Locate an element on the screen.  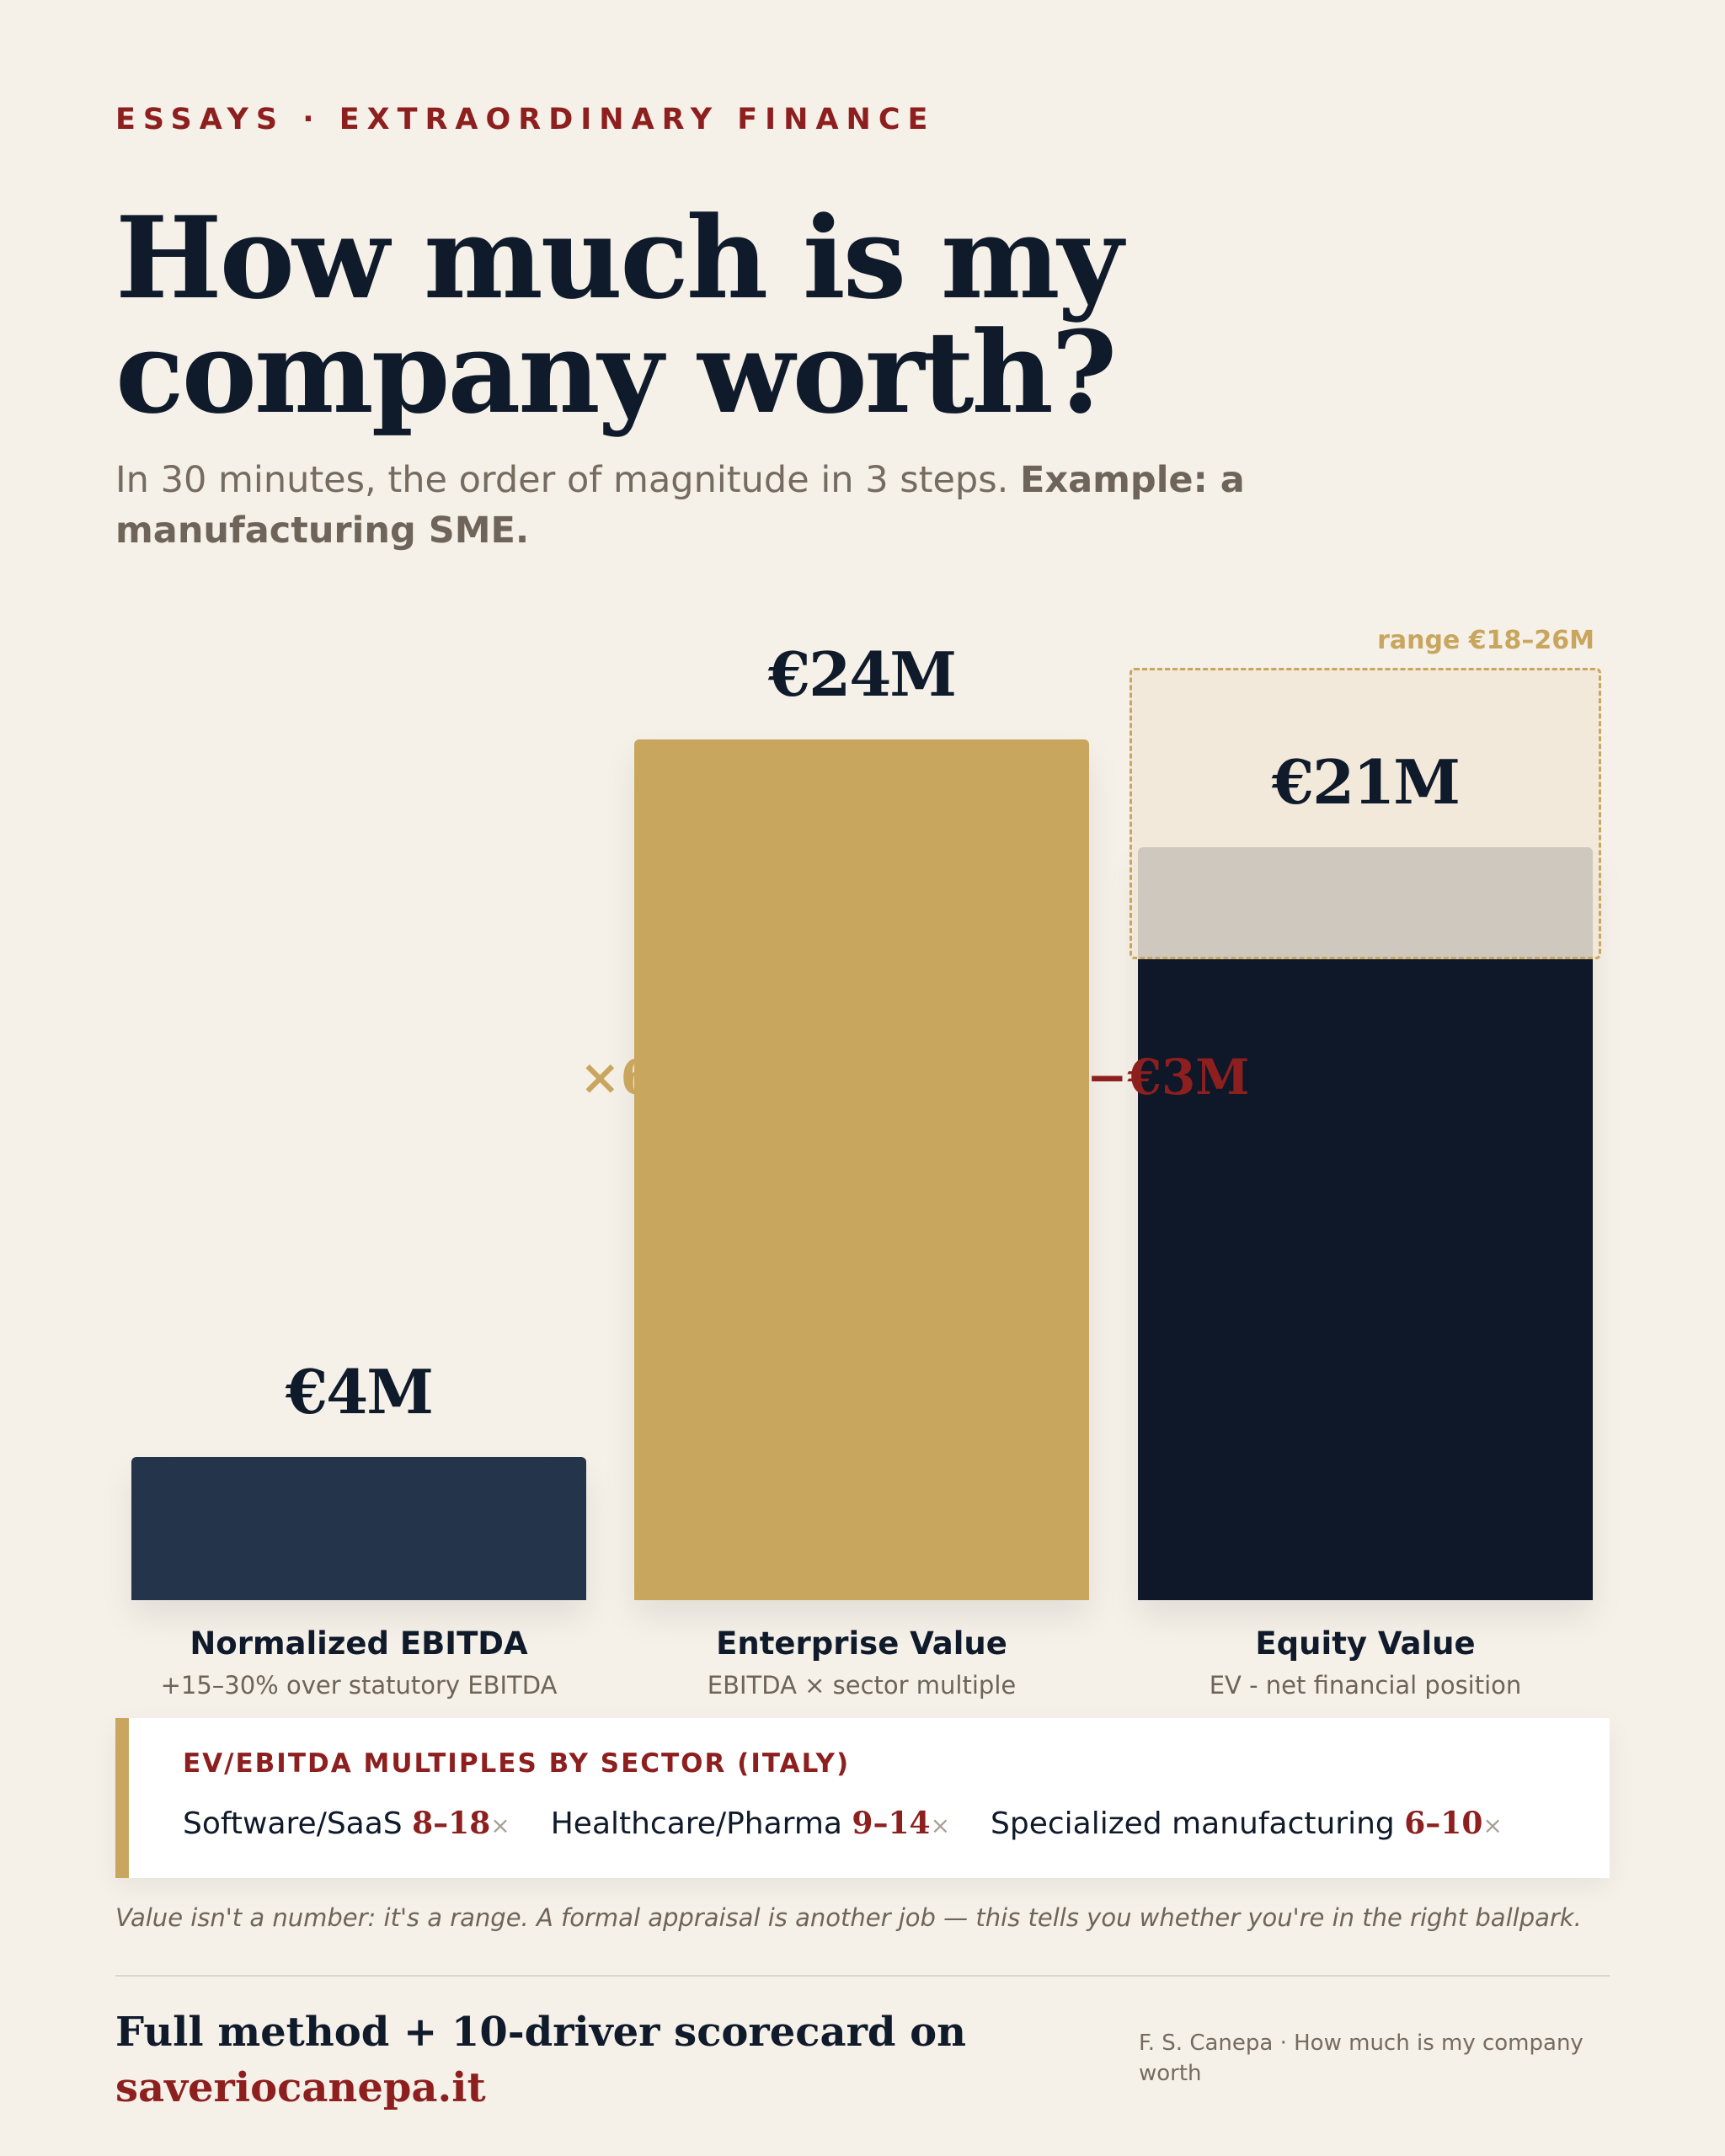
value-label-2: €24M is located at coordinates (862, 674).